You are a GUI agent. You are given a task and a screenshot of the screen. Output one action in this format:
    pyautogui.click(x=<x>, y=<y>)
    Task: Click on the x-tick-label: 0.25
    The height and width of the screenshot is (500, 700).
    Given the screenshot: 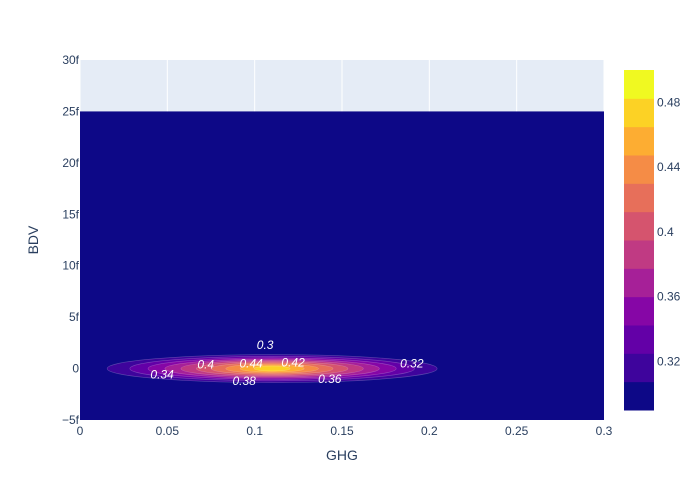 What is the action you would take?
    pyautogui.click(x=517, y=431)
    